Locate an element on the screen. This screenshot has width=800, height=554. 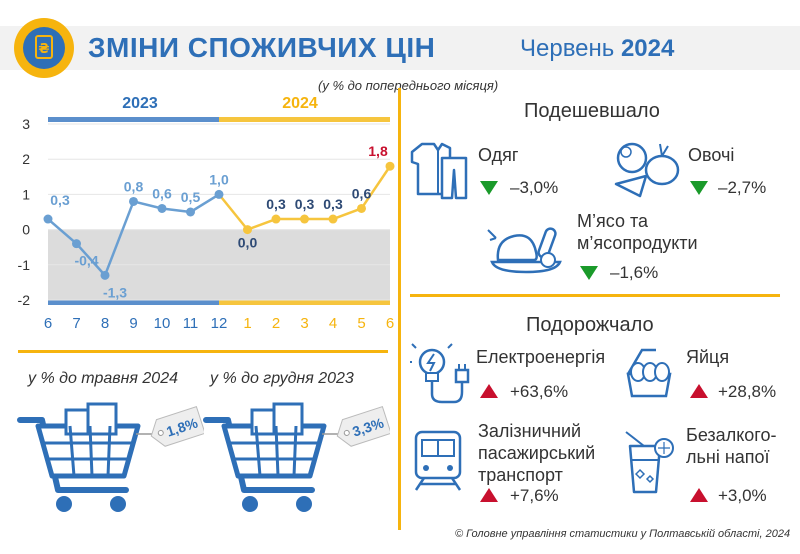
data-label: -1,3 is located at coordinates (115, 292).